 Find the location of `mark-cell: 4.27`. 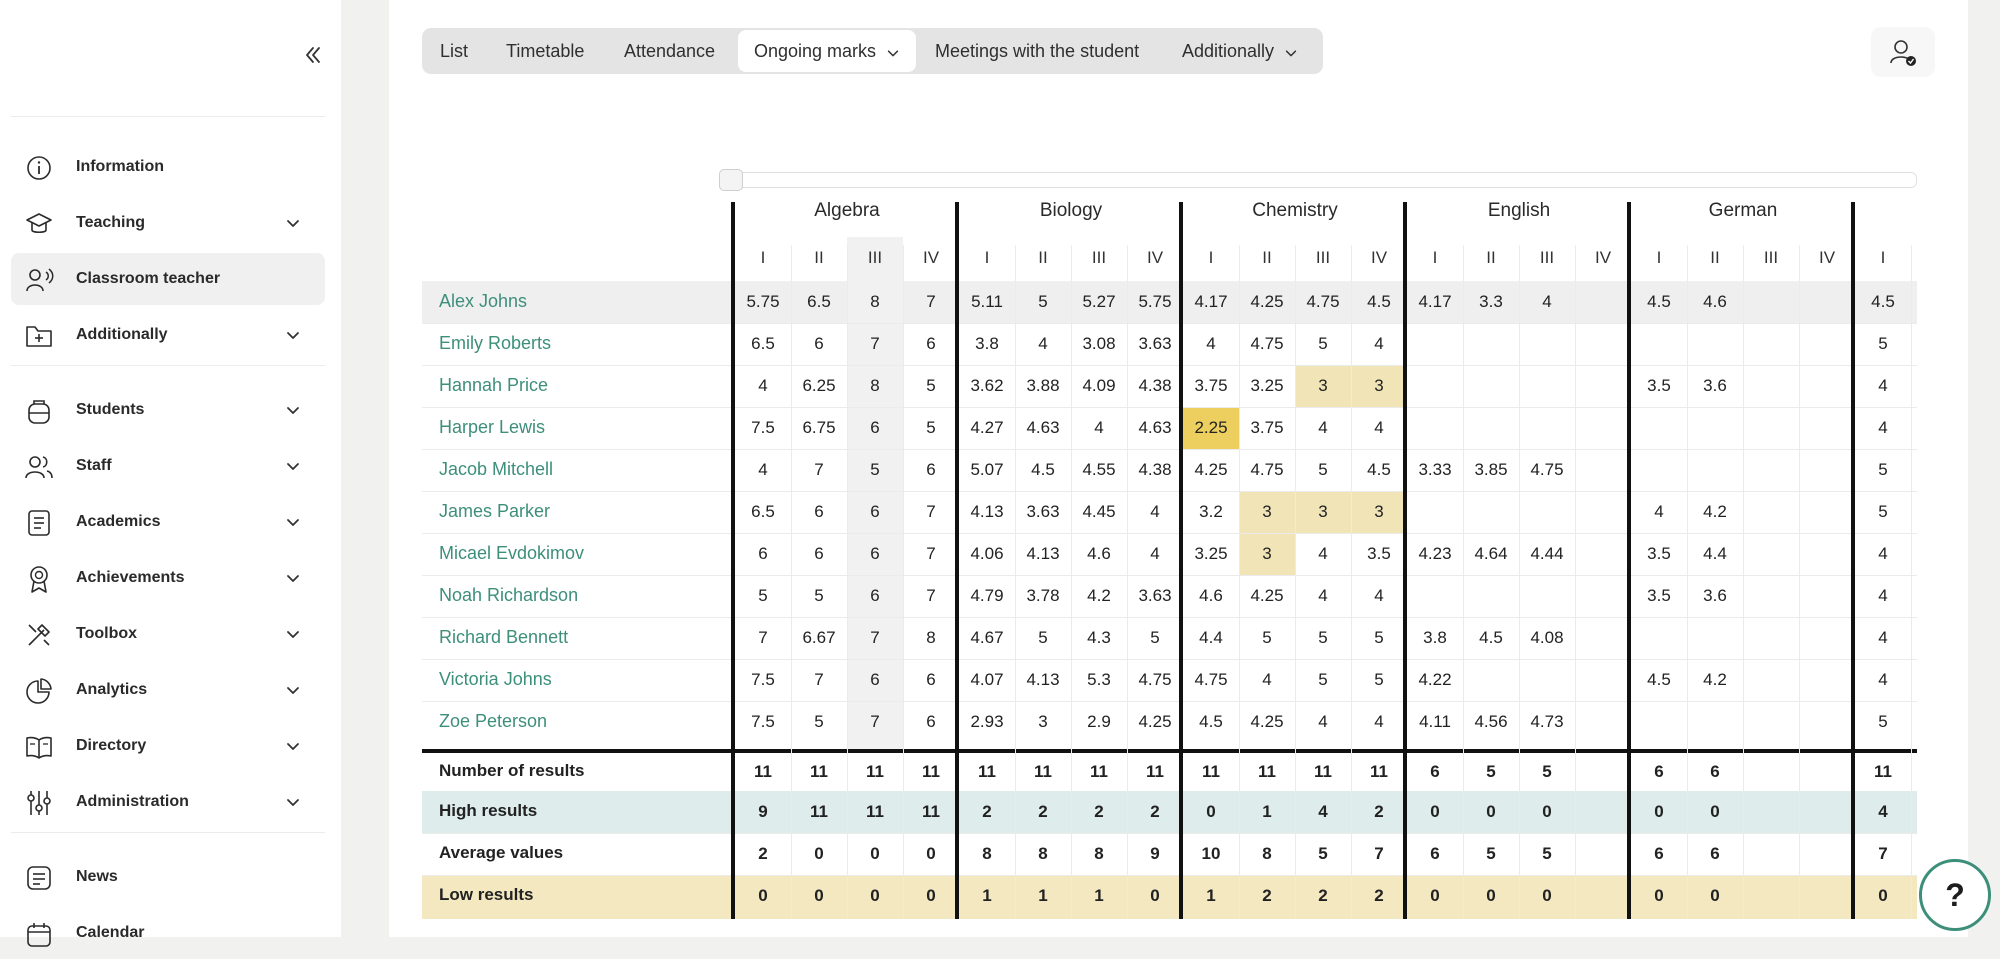

mark-cell: 4.27 is located at coordinates (987, 427).